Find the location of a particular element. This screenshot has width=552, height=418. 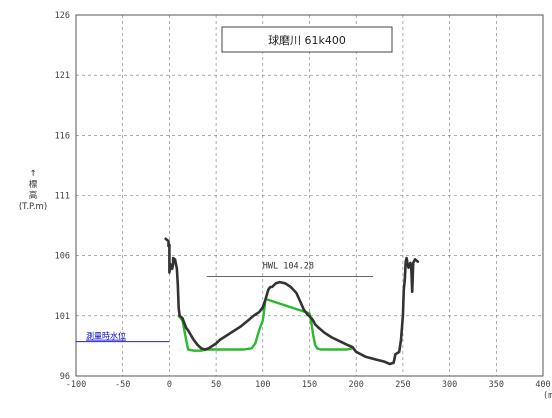

y-tick-label: 96 is located at coordinates (65, 377).